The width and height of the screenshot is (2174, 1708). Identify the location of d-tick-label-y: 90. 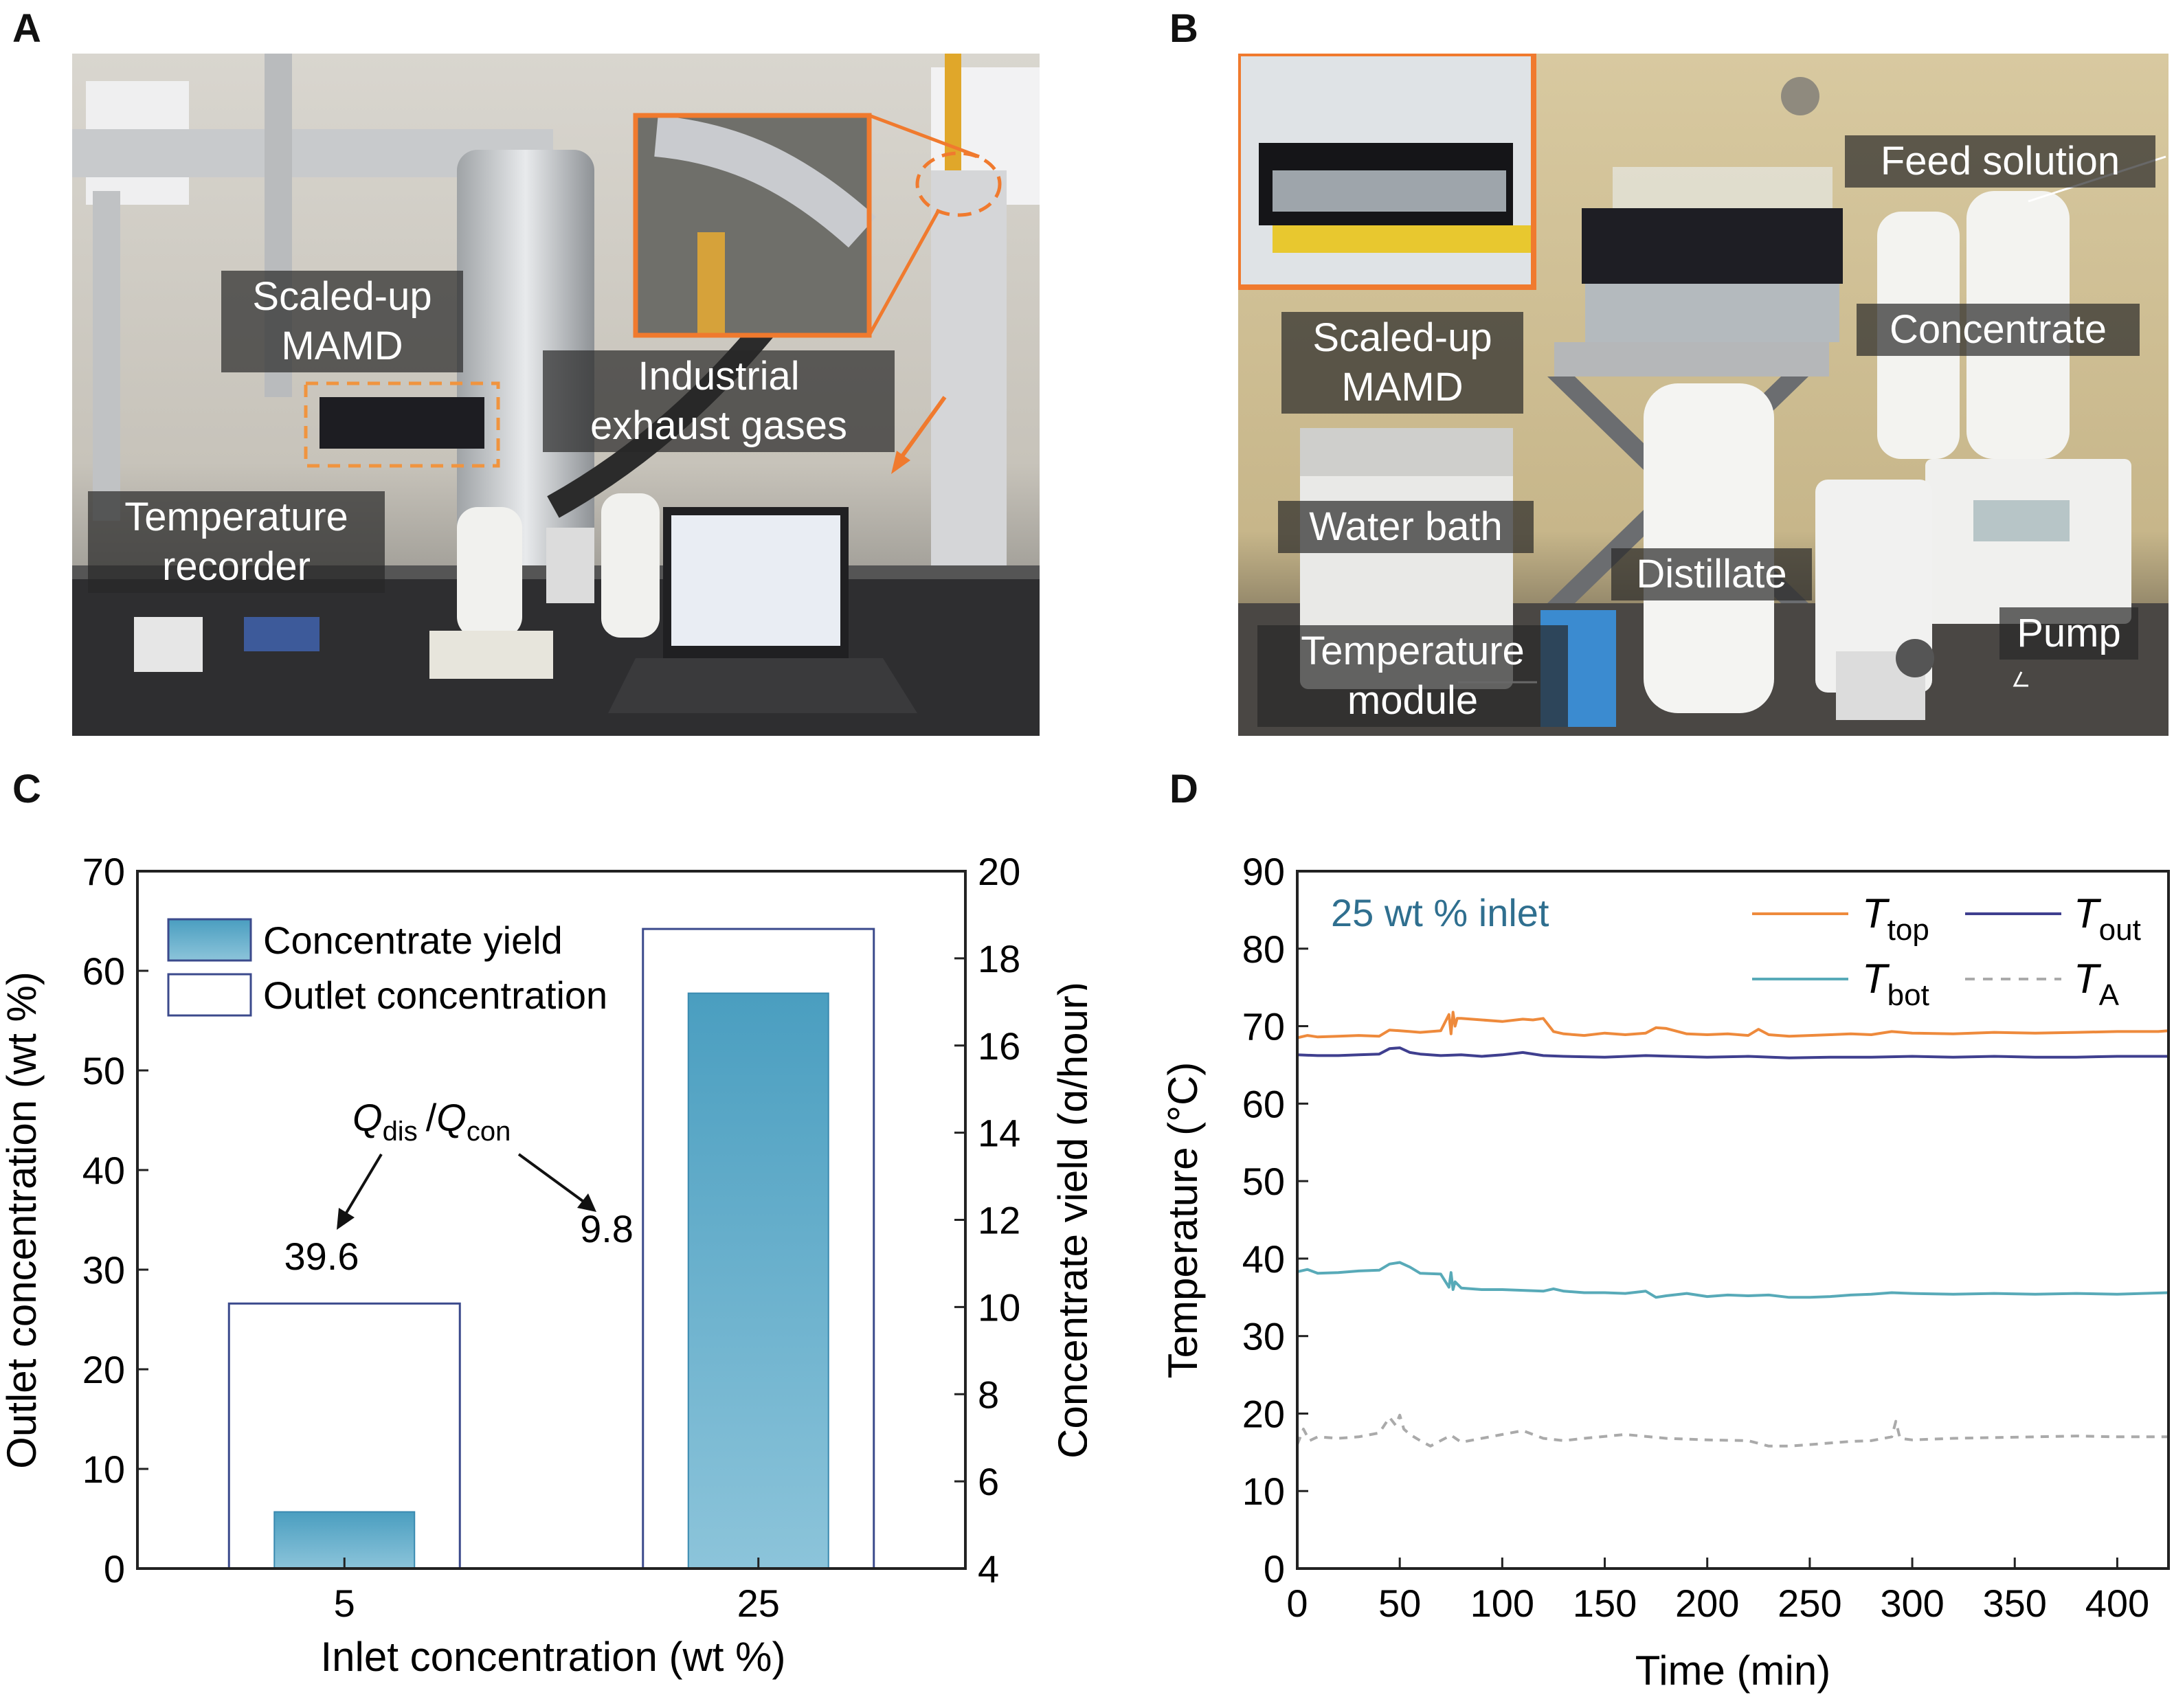
(1263, 871).